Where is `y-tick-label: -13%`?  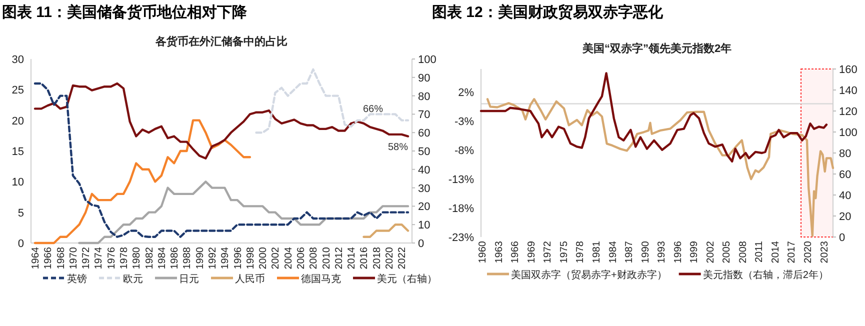
y-tick-label: -13% is located at coordinates (461, 180).